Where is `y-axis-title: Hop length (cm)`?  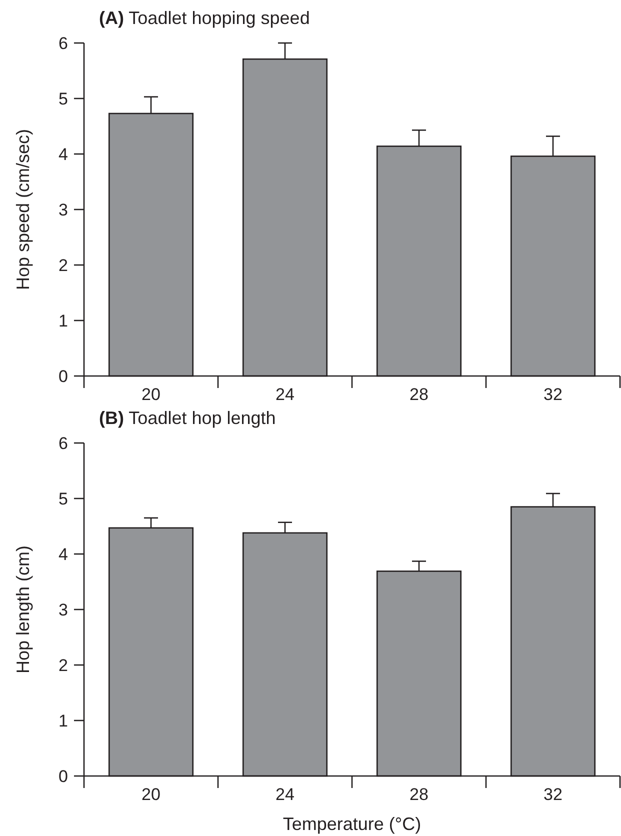 y-axis-title: Hop length (cm) is located at coordinates (23, 609).